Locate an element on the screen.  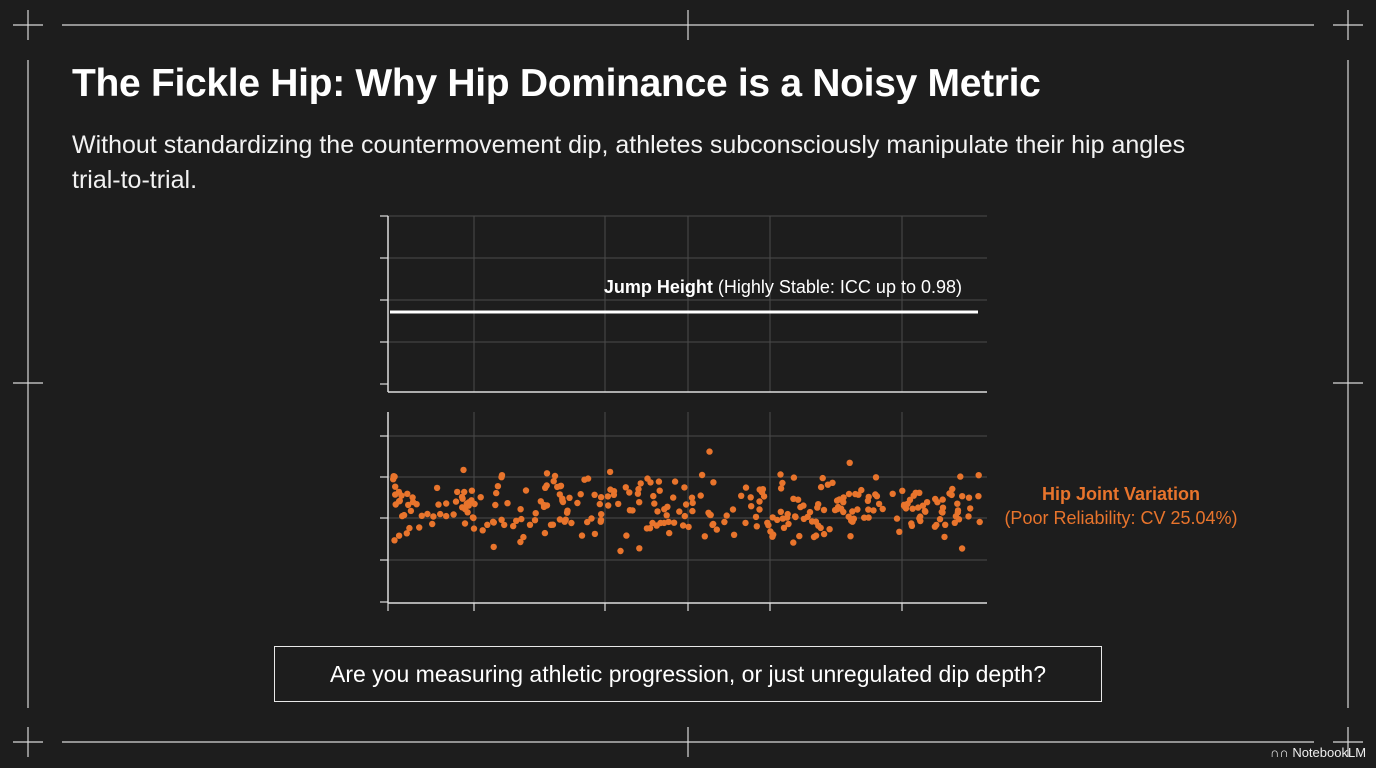
watermark: ∩∩ NotebookLM is located at coordinates (1318, 752).